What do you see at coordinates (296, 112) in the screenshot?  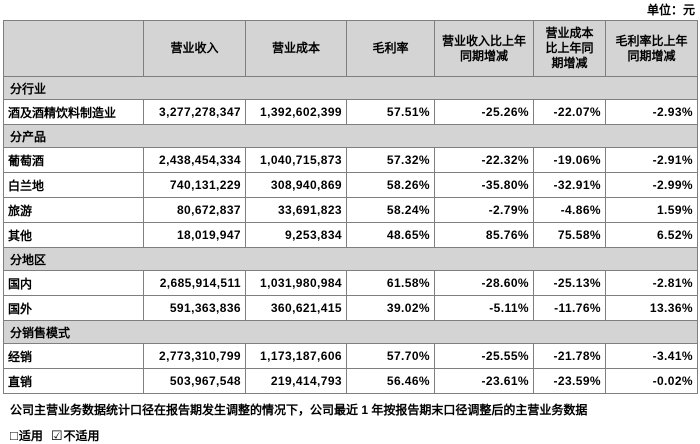 I see `cell-cost: 1,392,602,399` at bounding box center [296, 112].